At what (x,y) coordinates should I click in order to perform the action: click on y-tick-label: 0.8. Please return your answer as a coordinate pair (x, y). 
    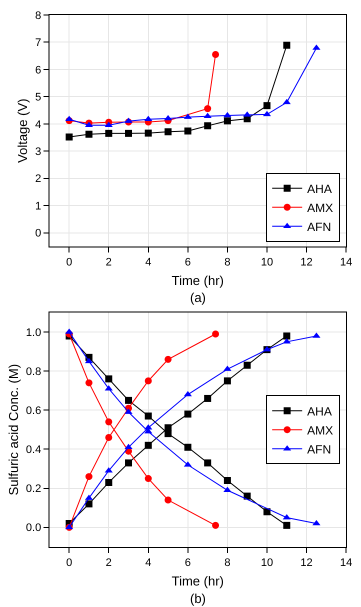
    Looking at the image, I should click on (34, 372).